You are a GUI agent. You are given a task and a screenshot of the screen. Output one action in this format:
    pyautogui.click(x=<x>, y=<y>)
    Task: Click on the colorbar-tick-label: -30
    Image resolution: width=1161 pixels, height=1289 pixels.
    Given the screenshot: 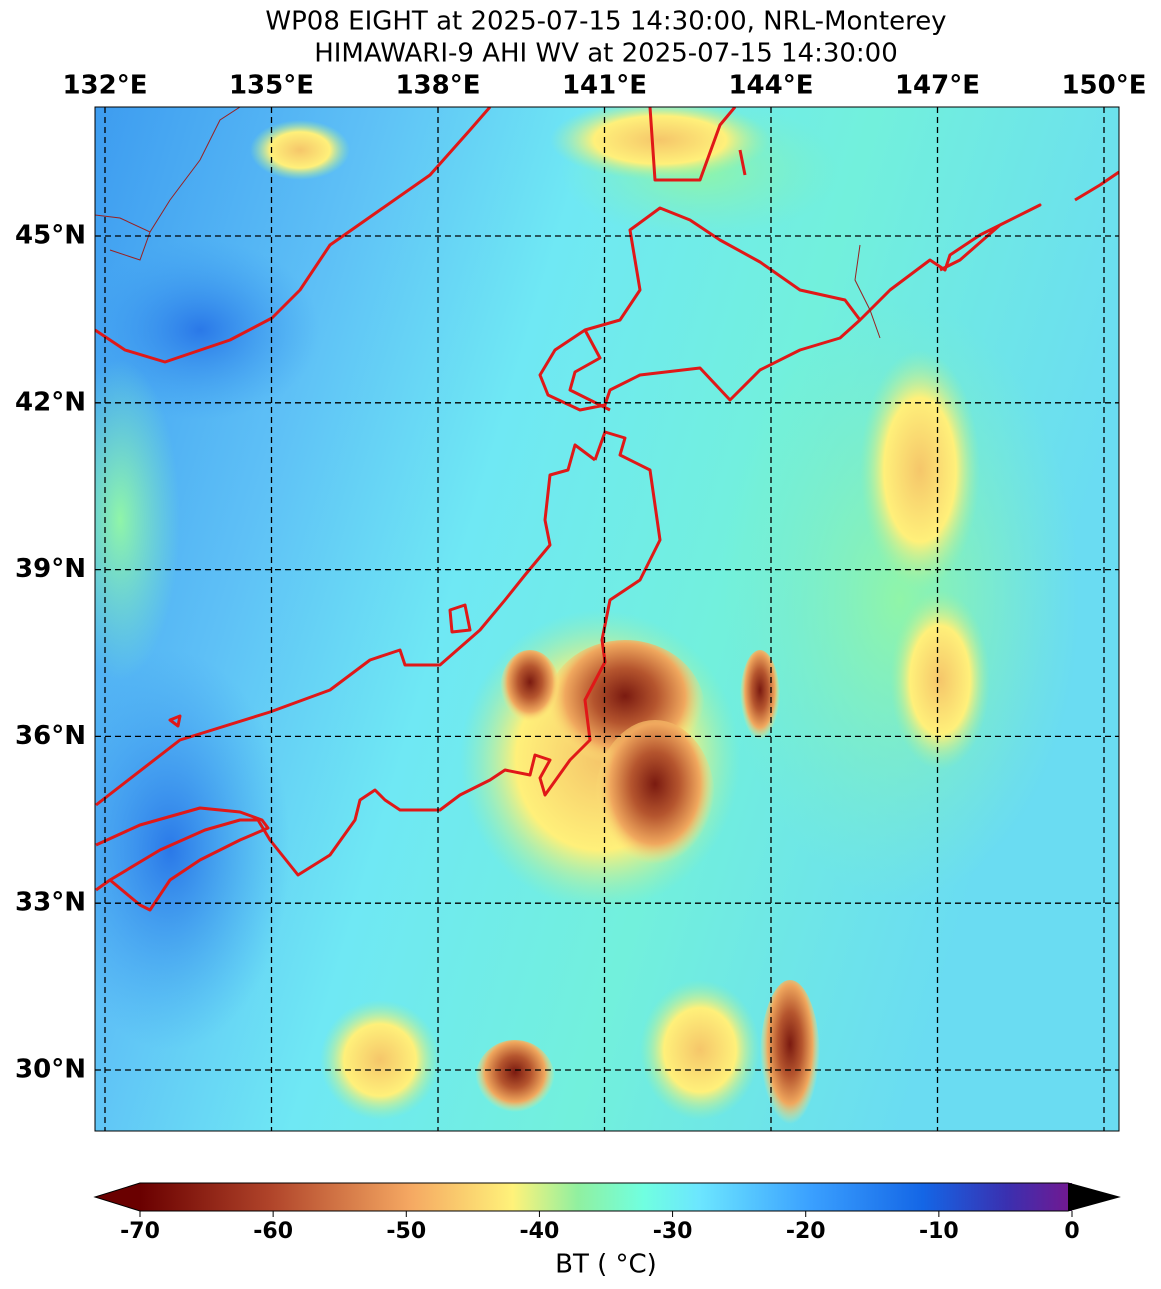 What is the action you would take?
    pyautogui.click(x=673, y=1231)
    